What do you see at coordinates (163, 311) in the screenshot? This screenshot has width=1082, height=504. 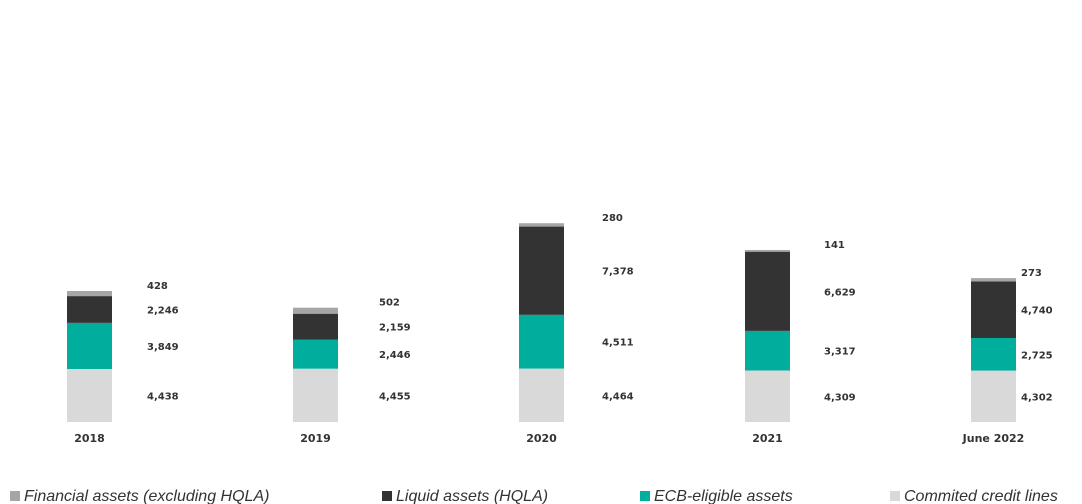 I see `data-label-liquid-assets-hqla-2018: 2,246` at bounding box center [163, 311].